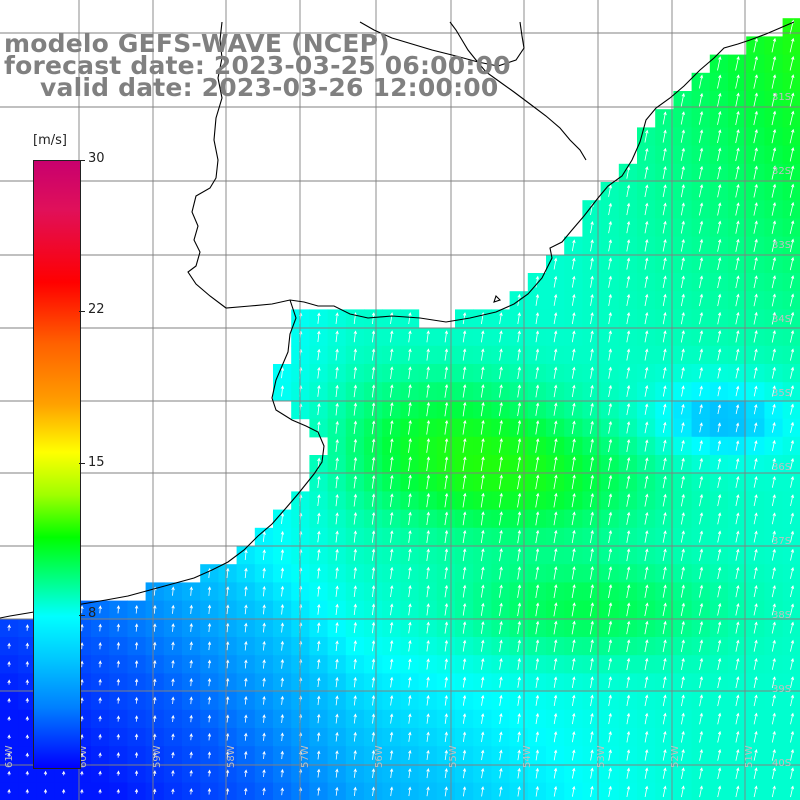  I want to click on latitude-label: 33S, so click(781, 245).